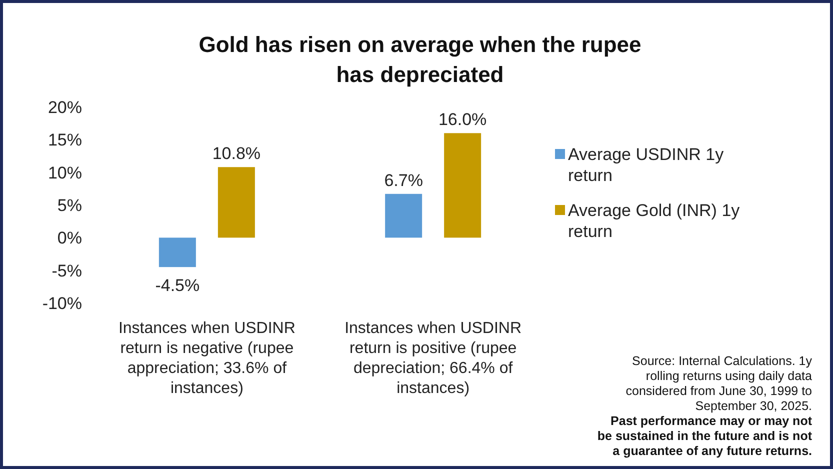 Image resolution: width=833 pixels, height=469 pixels. What do you see at coordinates (69, 205) in the screenshot?
I see `y-tick-label: 5%` at bounding box center [69, 205].